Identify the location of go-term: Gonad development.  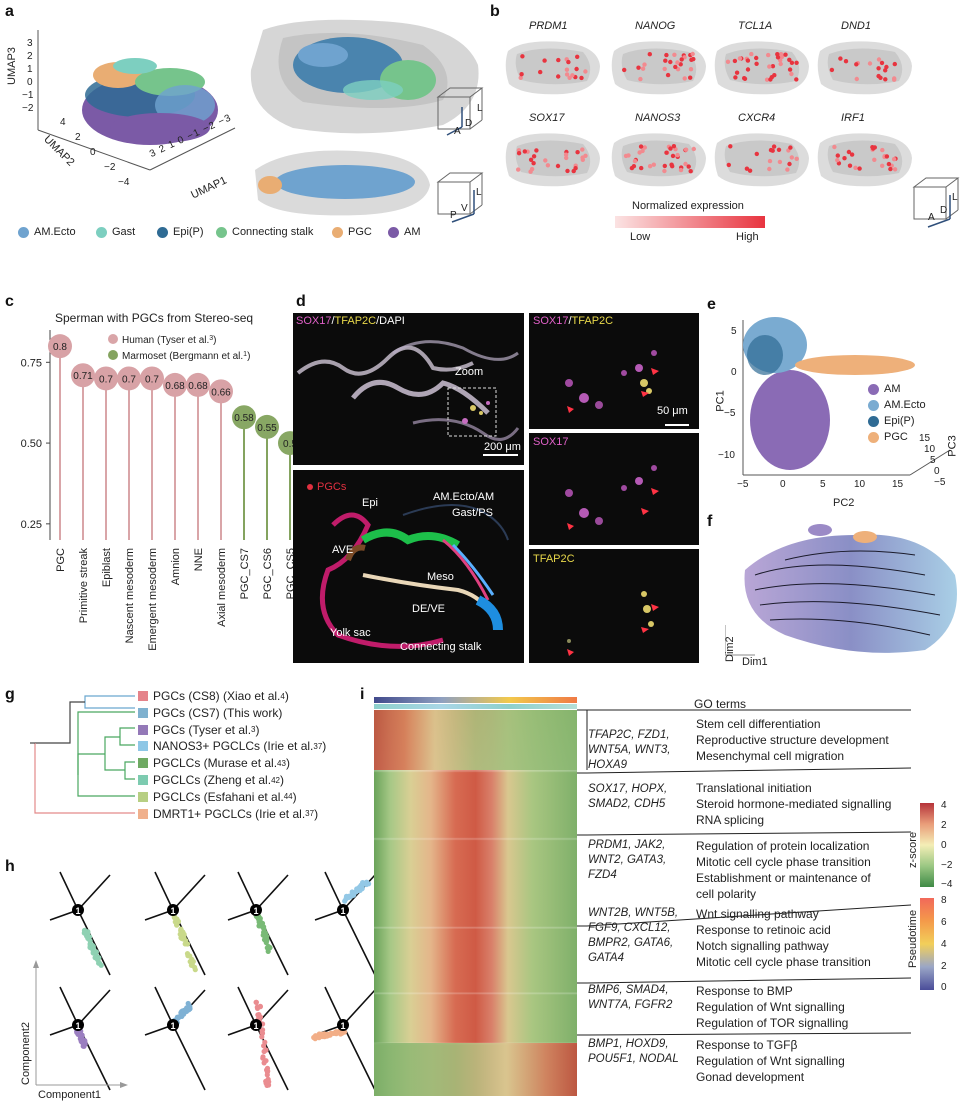
(750, 1077).